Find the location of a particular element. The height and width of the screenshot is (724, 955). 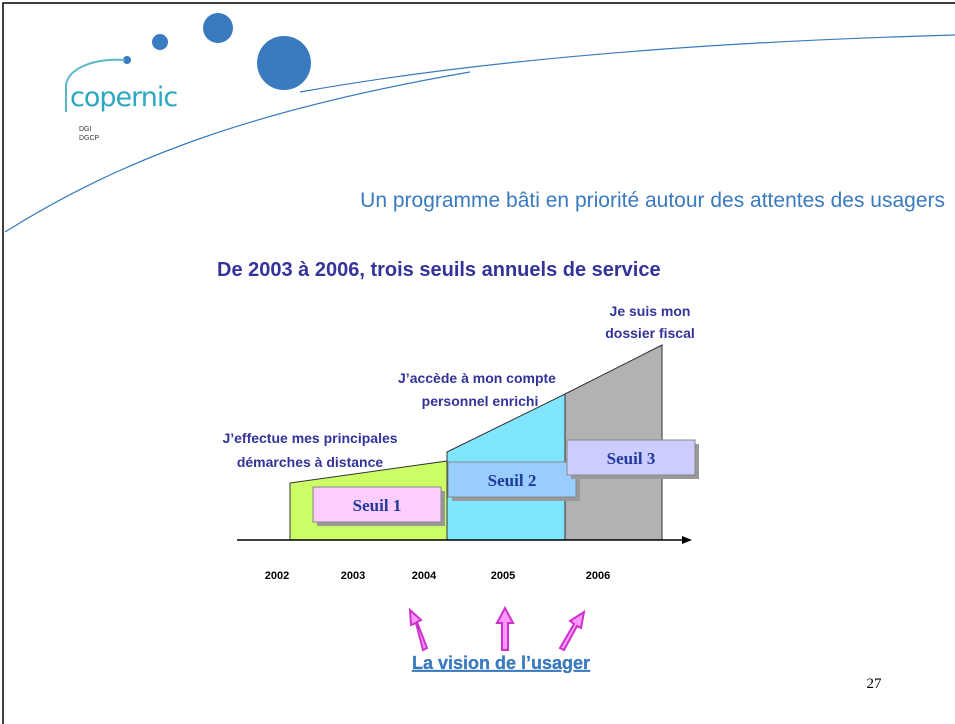

seuil-label: Seuil 2 is located at coordinates (512, 480).